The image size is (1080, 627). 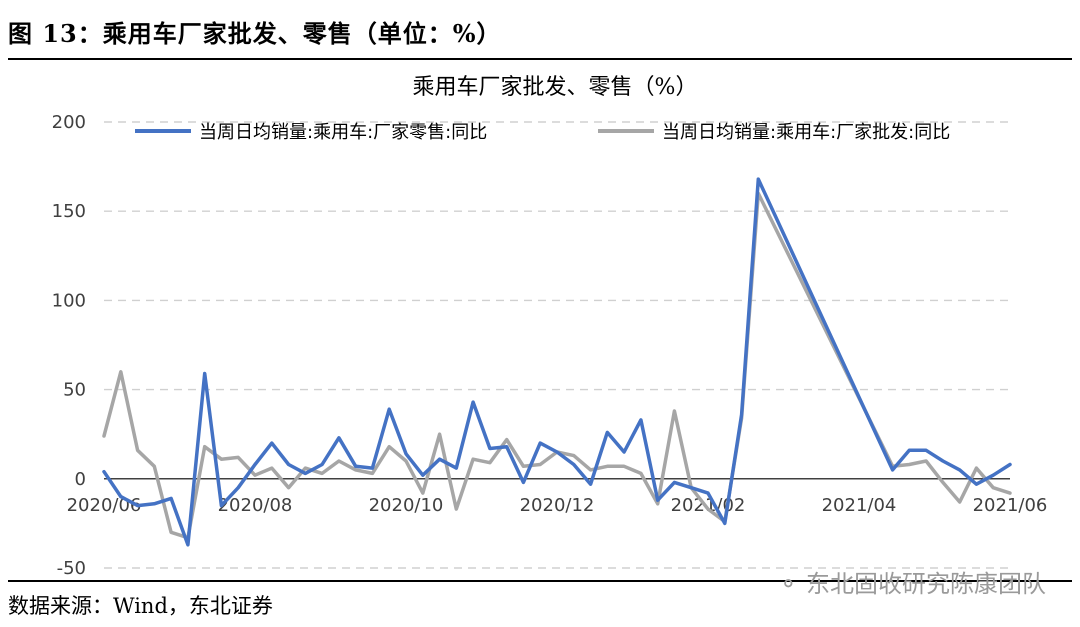 What do you see at coordinates (255, 505) in the screenshot?
I see `x-tick-label: 2020/08` at bounding box center [255, 505].